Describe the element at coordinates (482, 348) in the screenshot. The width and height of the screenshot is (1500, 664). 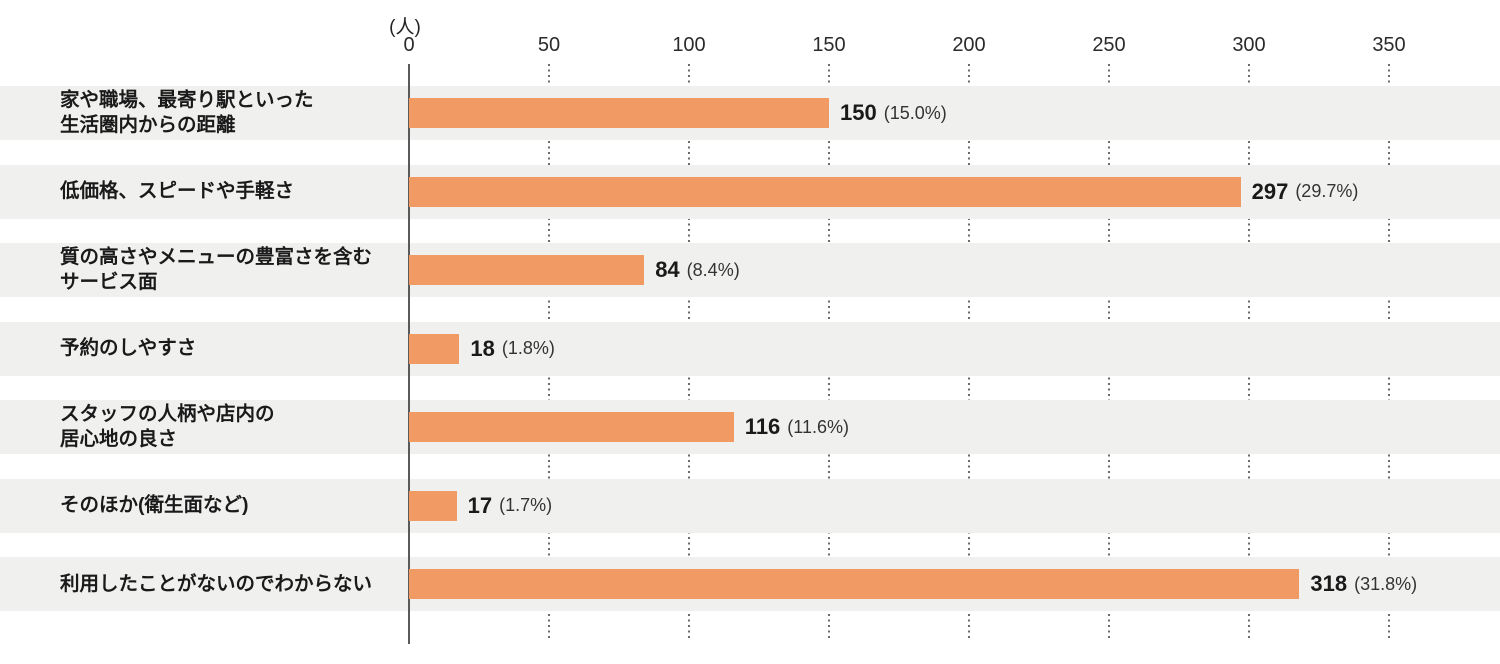
I see `bar-value-count: 18` at that location.